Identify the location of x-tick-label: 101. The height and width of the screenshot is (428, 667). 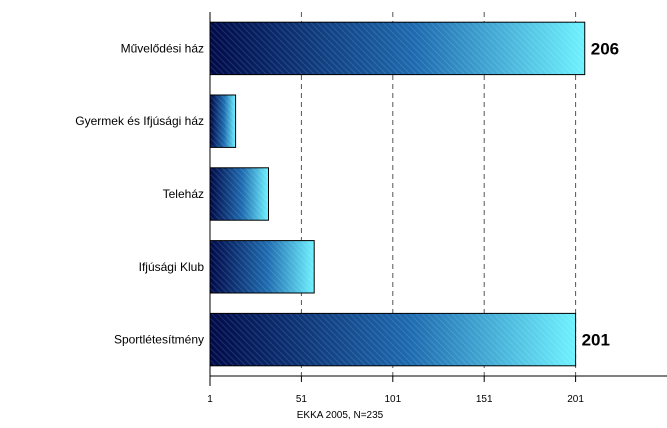
(392, 399).